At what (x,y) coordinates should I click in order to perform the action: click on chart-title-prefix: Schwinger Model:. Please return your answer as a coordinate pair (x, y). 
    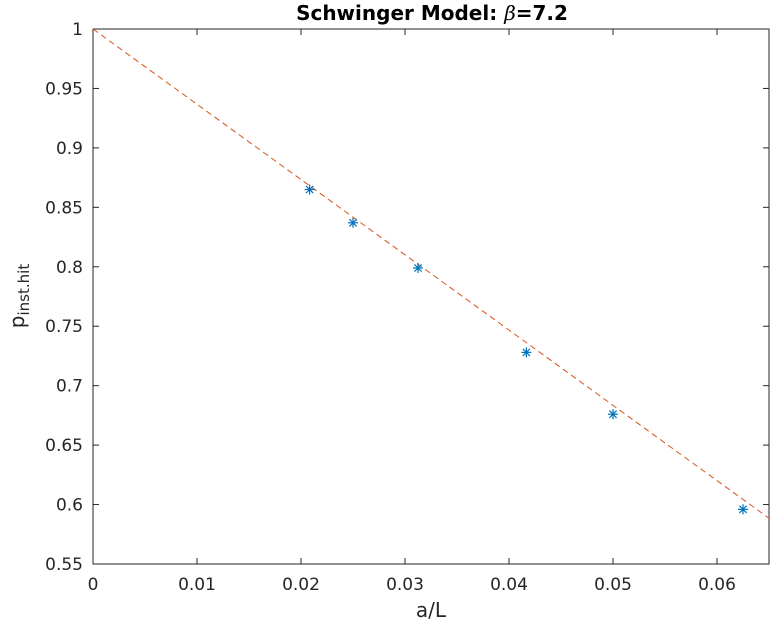
    Looking at the image, I should click on (400, 13).